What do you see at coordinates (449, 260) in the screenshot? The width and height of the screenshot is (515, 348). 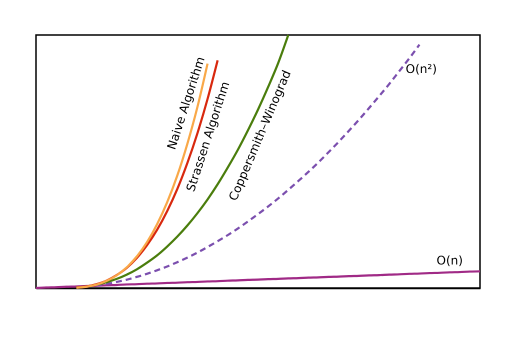 I see `series-label: O(n)` at bounding box center [449, 260].